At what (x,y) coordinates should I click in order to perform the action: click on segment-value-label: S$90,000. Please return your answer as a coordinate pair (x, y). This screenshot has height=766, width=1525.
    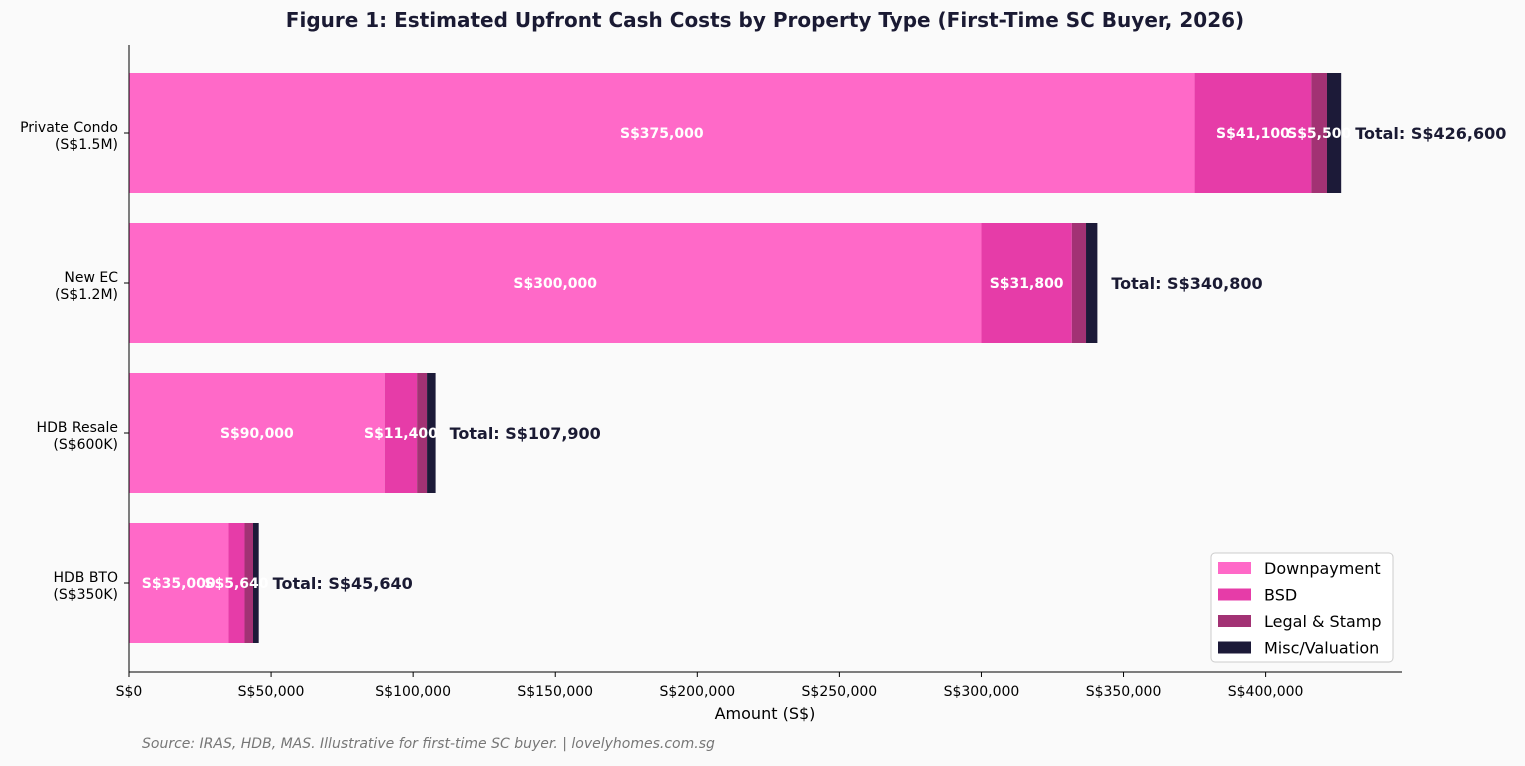
    Looking at the image, I should click on (257, 434).